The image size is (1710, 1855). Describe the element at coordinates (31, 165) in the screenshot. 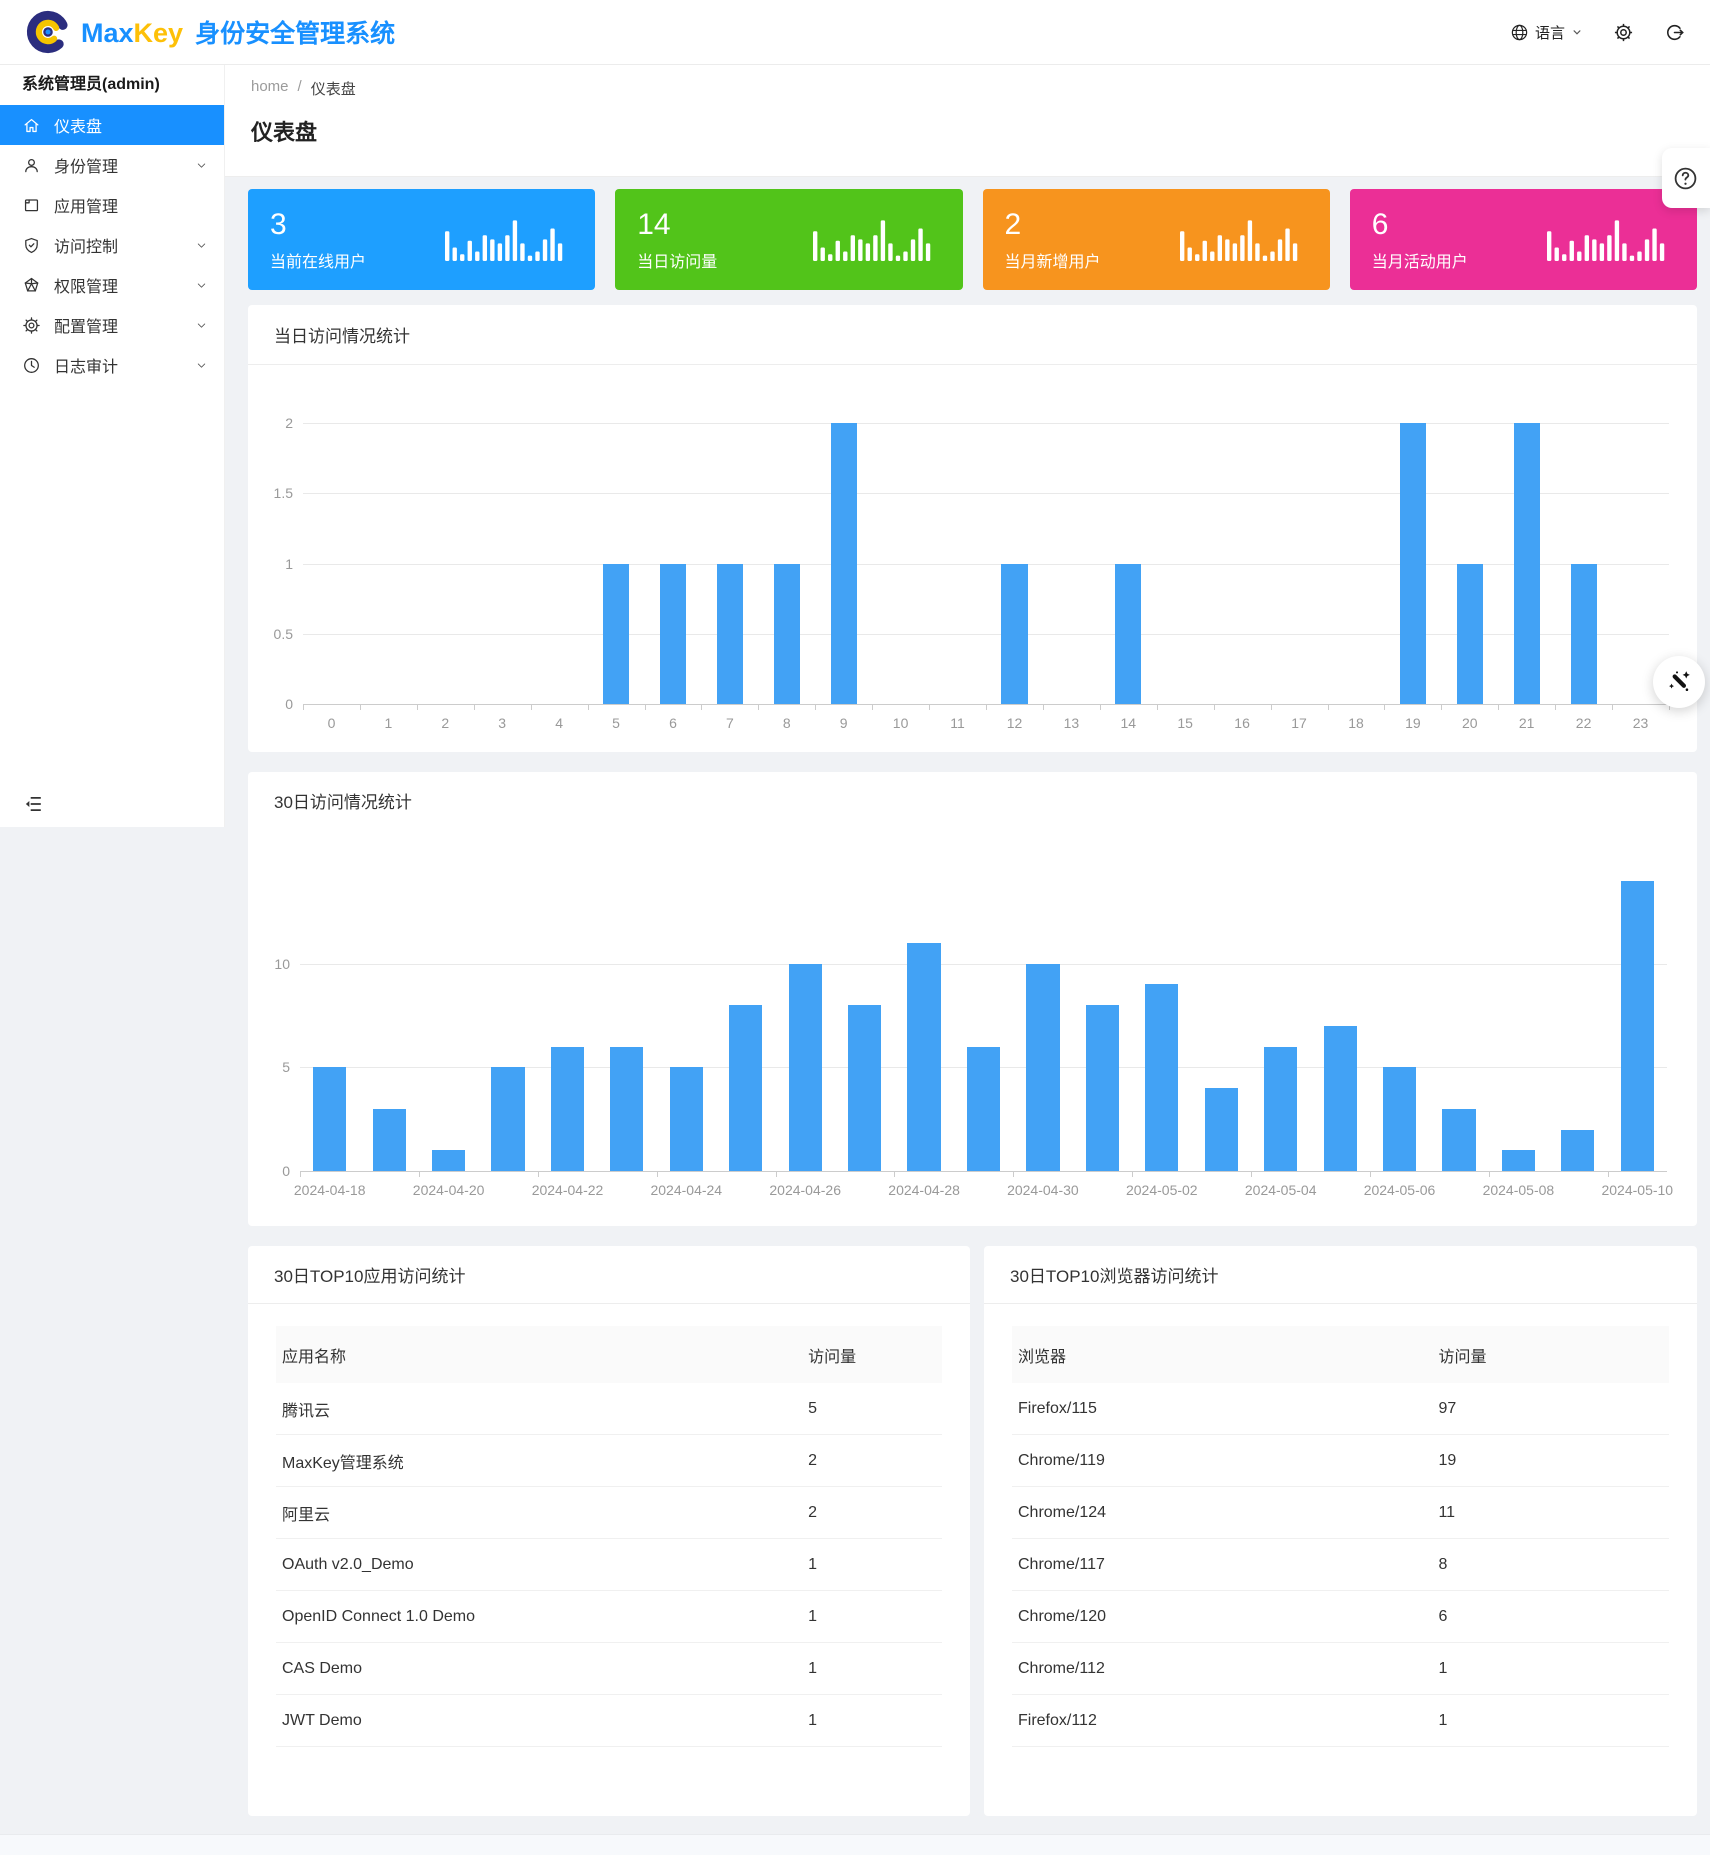

I see `user-icon` at that location.